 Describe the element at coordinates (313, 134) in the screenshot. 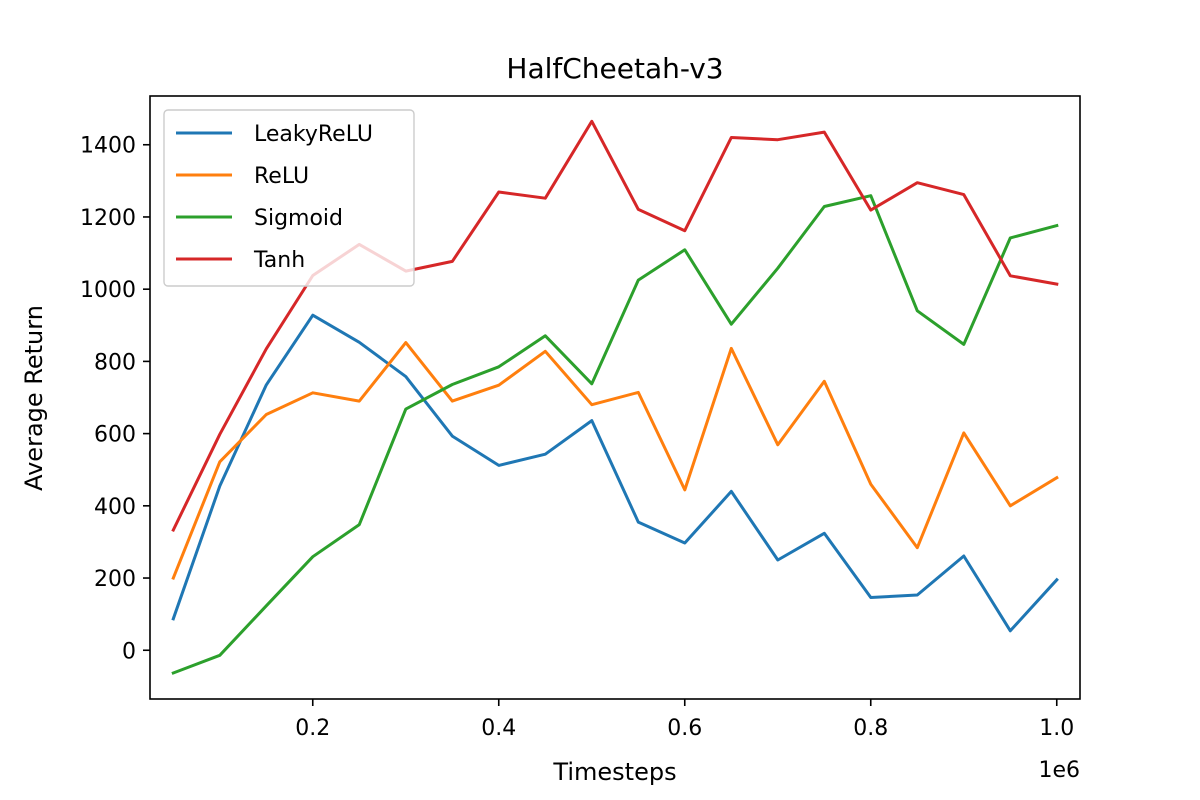

I see `legend-label-leakyrelu: LeakyReLU` at that location.